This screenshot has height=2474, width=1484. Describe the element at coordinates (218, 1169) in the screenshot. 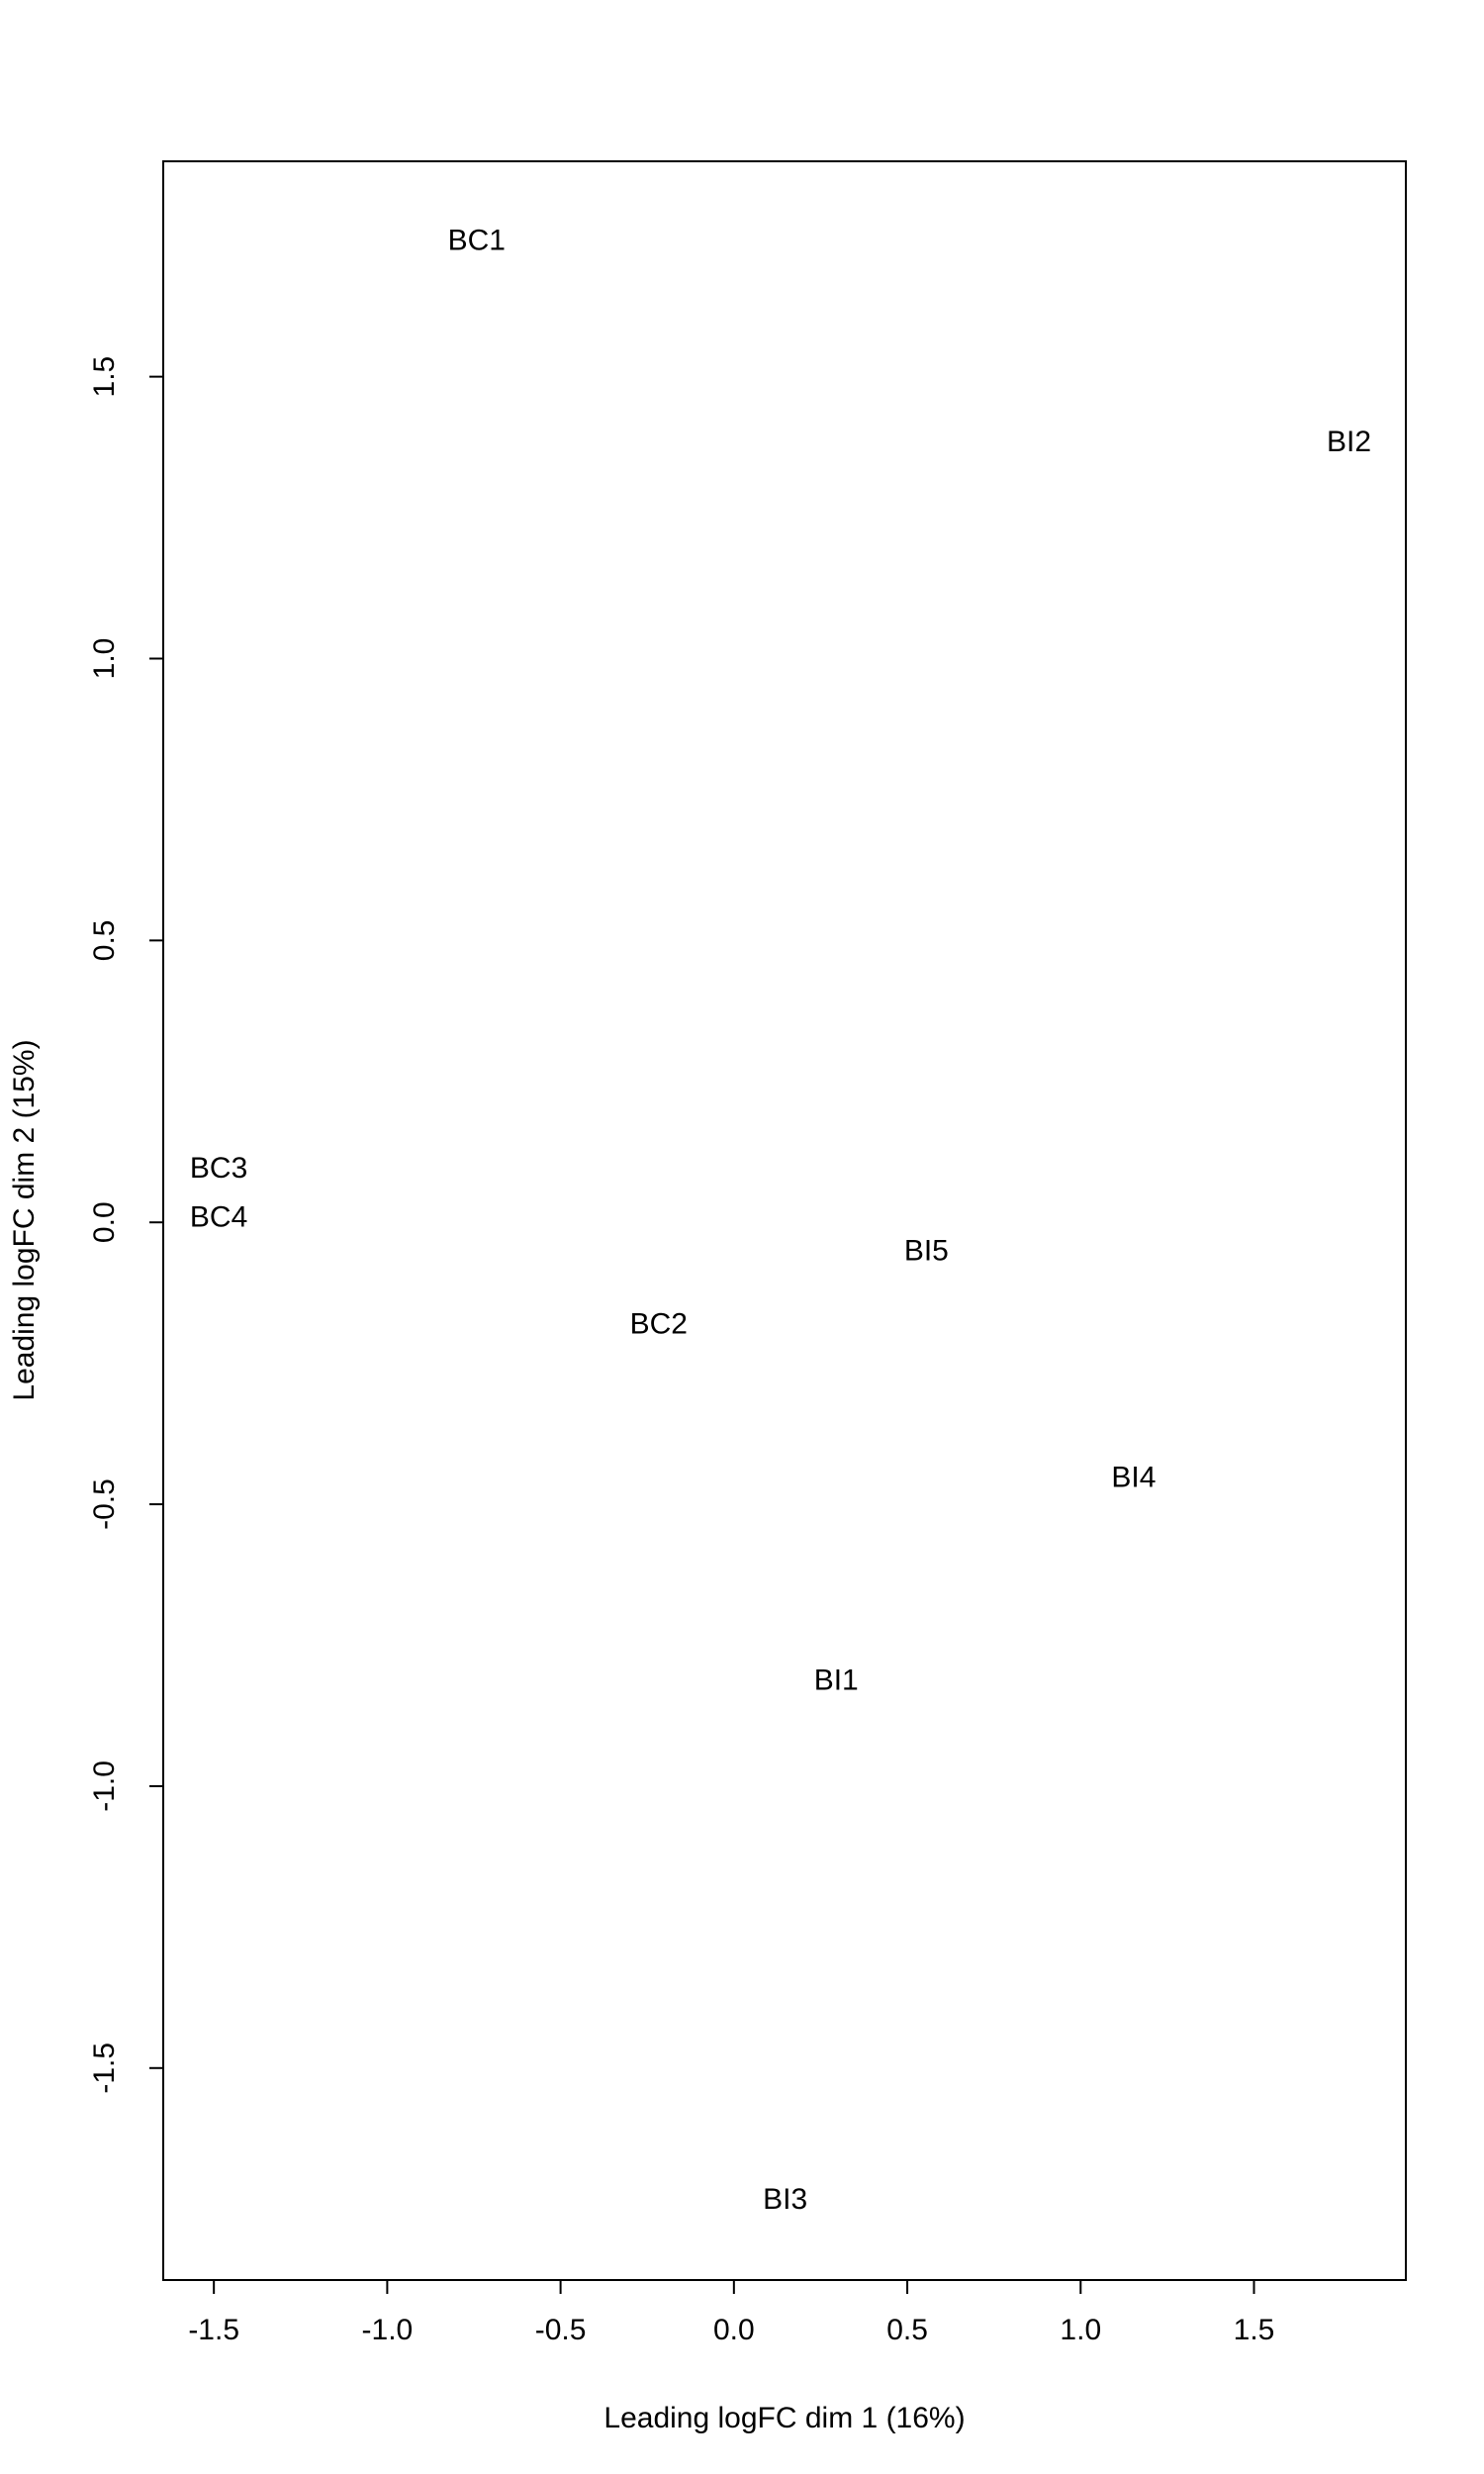

I see `point-label: BC3` at that location.